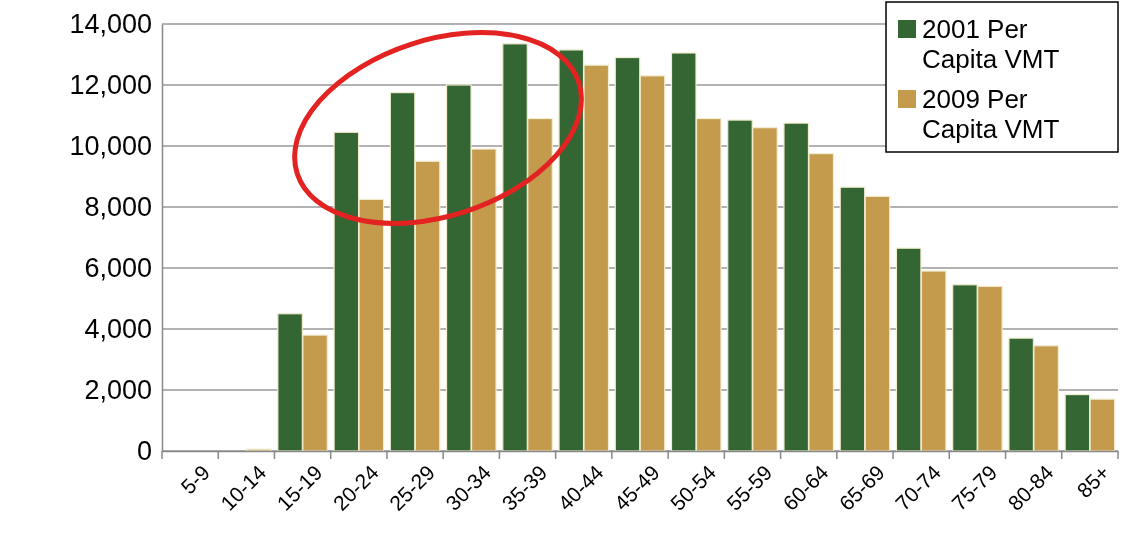 The width and height of the screenshot is (1122, 550). Describe the element at coordinates (195, 479) in the screenshot. I see `x-tick-label: 5-9` at that location.